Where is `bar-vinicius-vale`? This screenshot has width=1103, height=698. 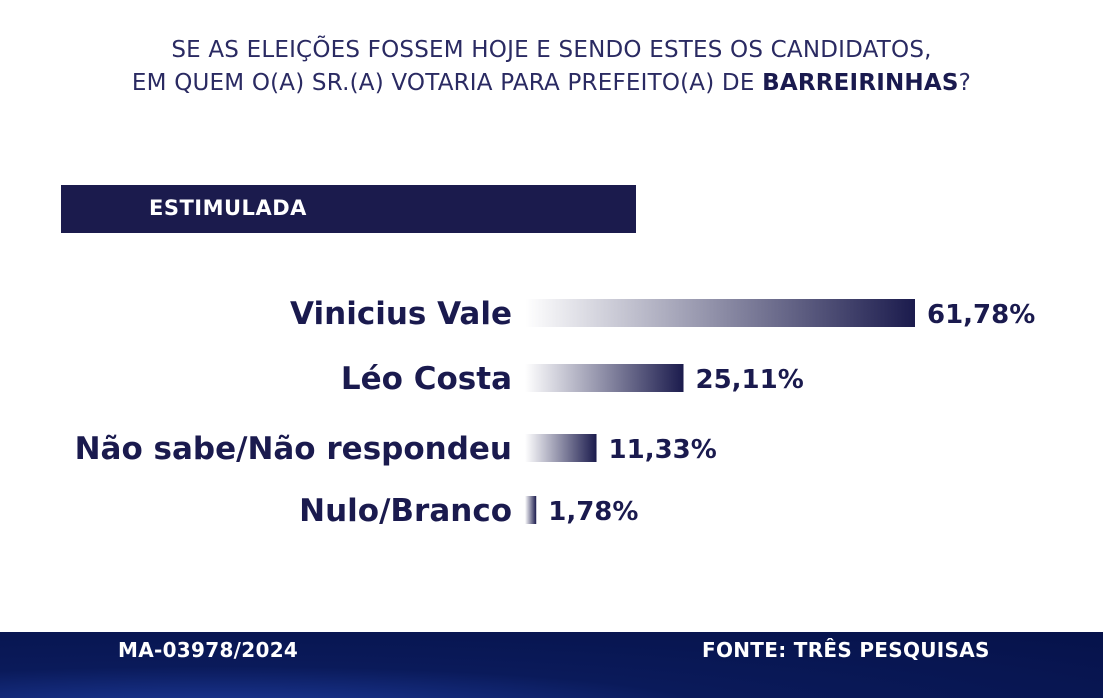
bar-vinicius-vale is located at coordinates (720, 313).